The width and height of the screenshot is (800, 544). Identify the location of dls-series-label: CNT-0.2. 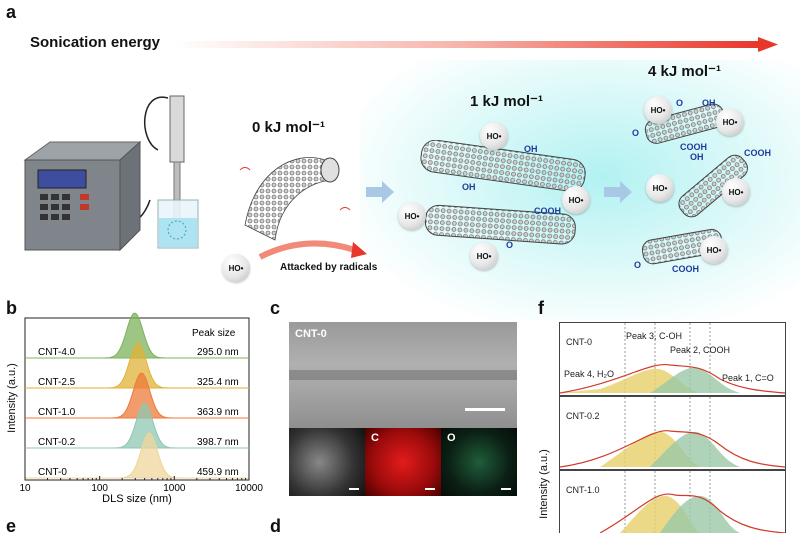
(57, 442).